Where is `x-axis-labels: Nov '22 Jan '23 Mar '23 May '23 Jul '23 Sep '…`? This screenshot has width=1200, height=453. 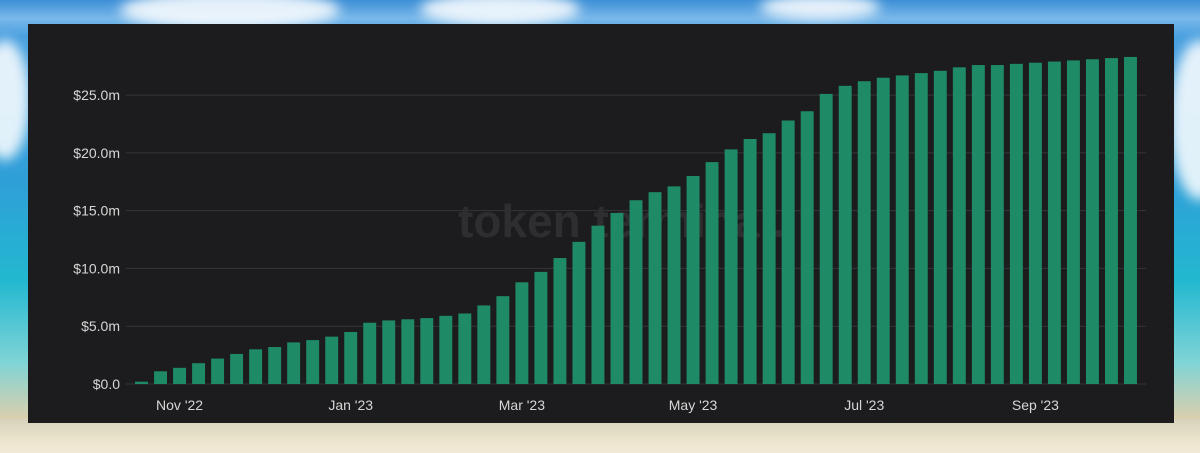 x-axis-labels: Nov '22 Jan '23 Mar '23 May '23 Jul '23 Sep '… is located at coordinates (607, 405).